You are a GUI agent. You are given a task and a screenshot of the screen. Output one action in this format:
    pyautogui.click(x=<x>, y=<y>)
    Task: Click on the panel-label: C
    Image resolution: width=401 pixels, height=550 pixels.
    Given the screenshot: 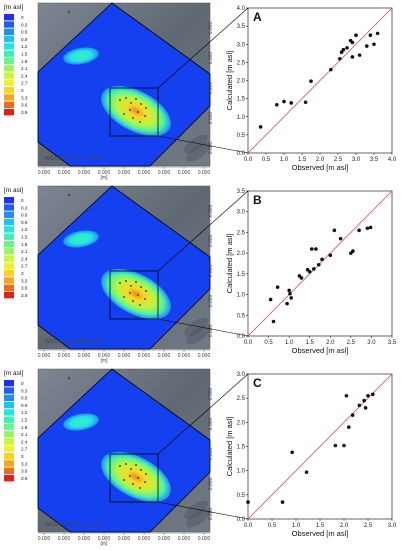 What is the action you would take?
    pyautogui.click(x=257, y=383)
    